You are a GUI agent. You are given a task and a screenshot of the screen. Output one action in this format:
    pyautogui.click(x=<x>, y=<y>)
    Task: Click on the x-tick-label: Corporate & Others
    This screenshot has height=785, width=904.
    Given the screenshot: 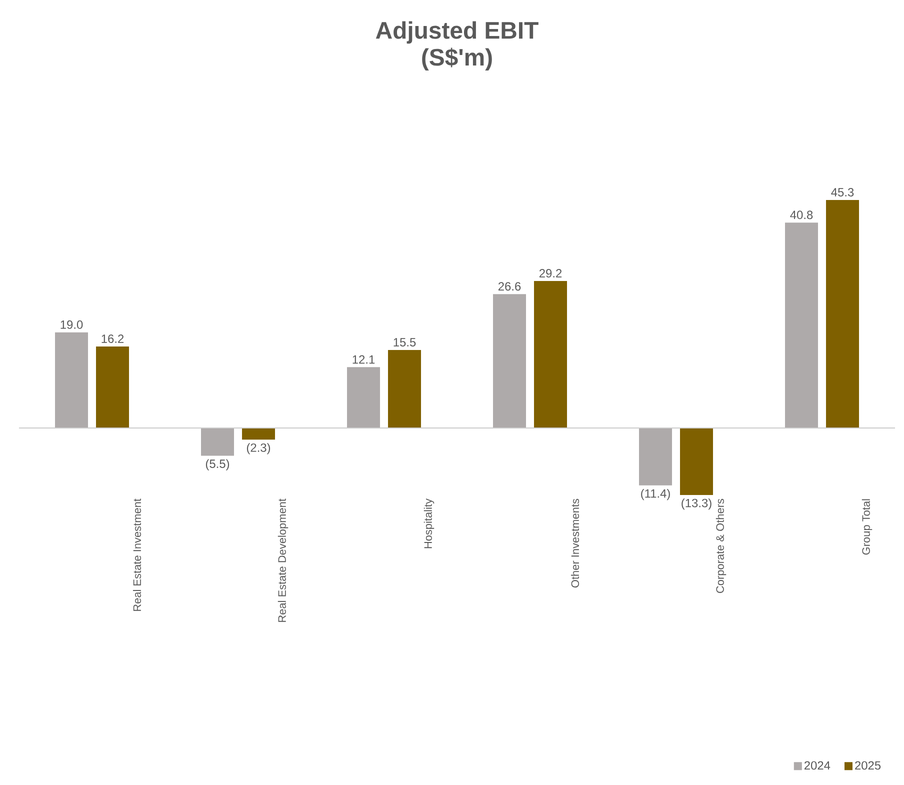 What is the action you would take?
    pyautogui.click(x=721, y=545)
    